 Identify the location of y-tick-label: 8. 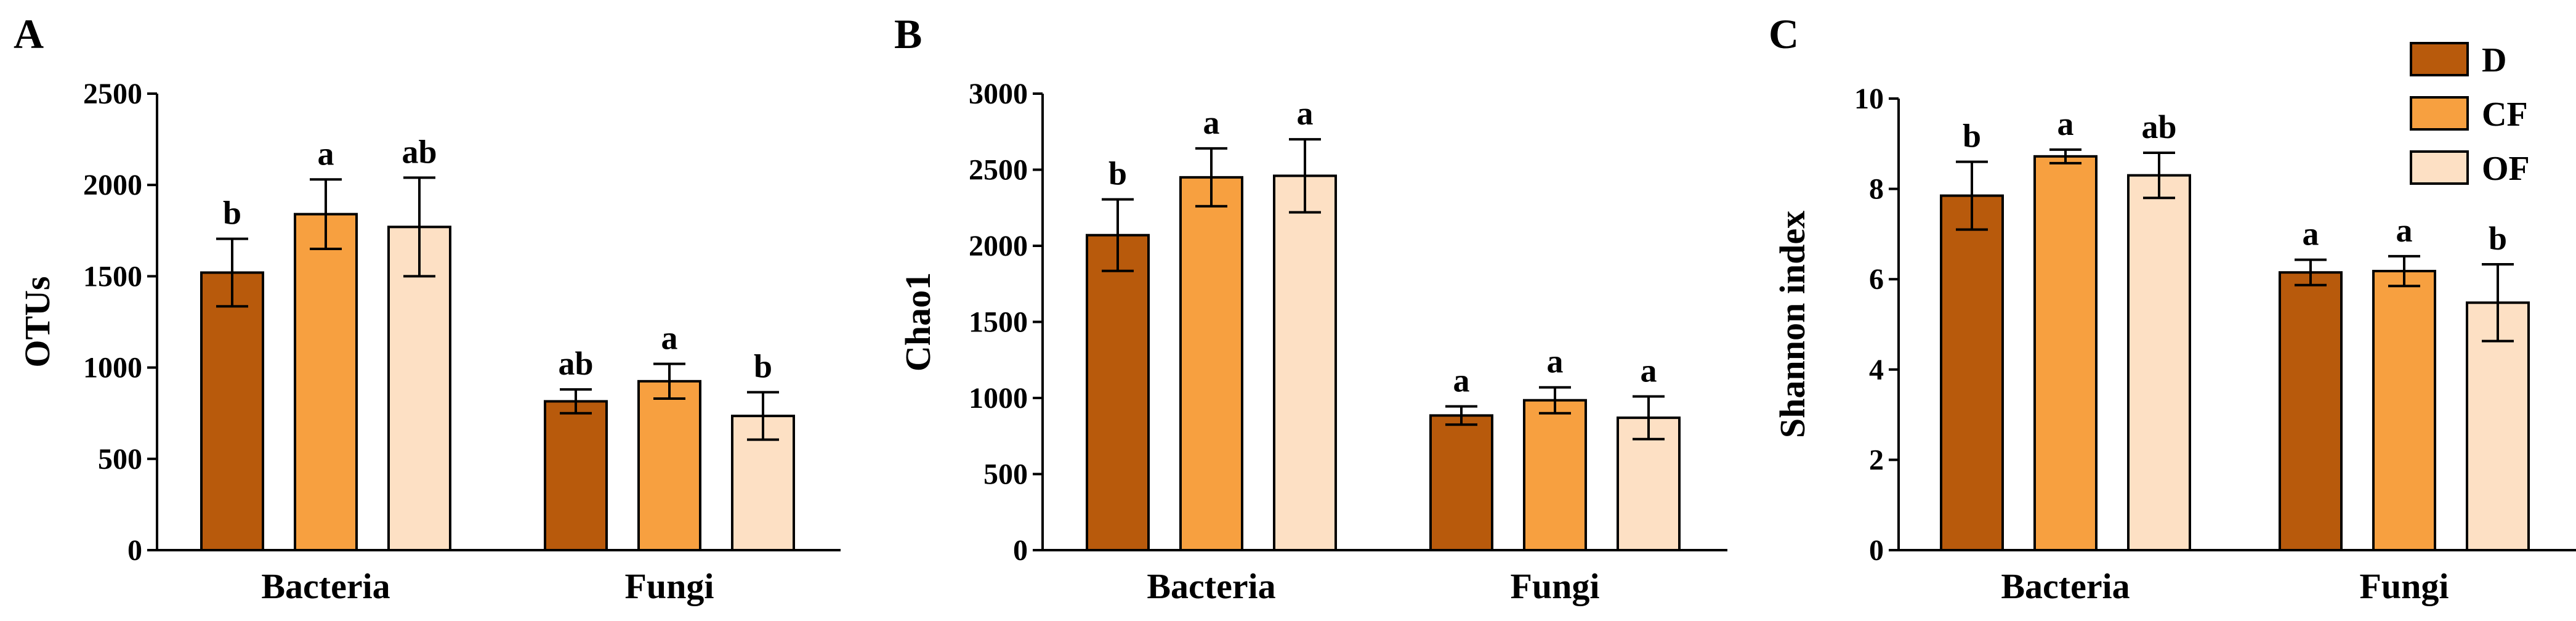
(1876, 190).